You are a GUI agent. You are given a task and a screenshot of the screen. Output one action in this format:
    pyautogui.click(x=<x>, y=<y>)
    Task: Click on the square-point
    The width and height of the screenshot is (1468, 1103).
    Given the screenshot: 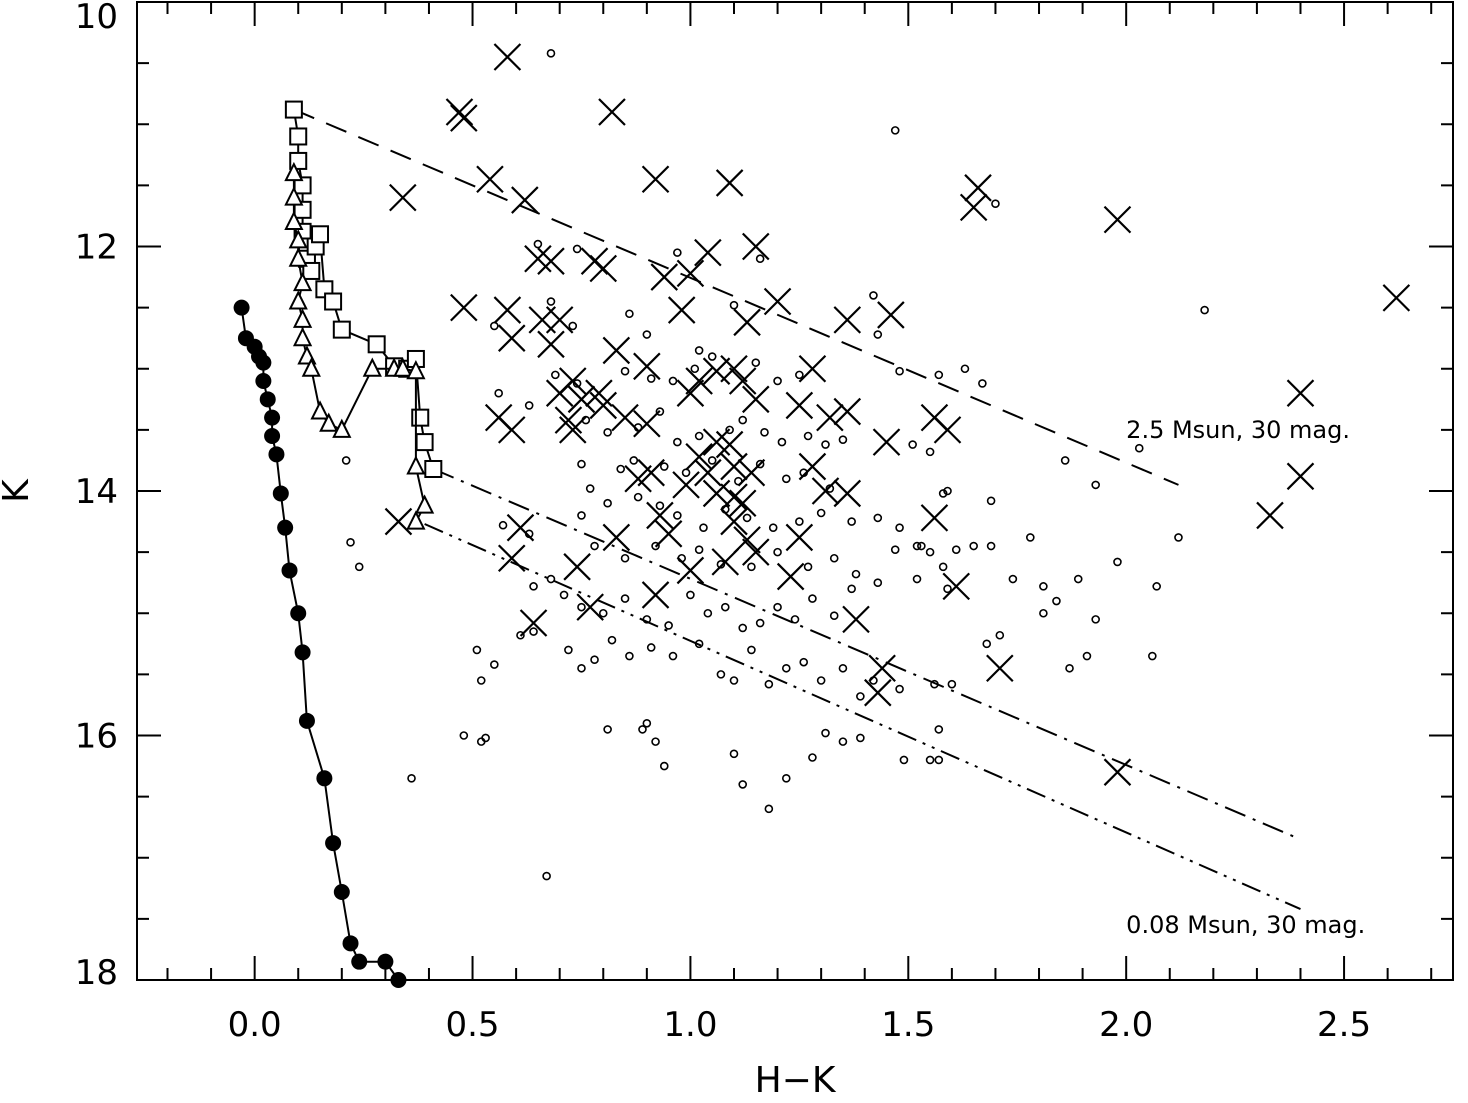 What is the action you would take?
    pyautogui.click(x=376, y=344)
    